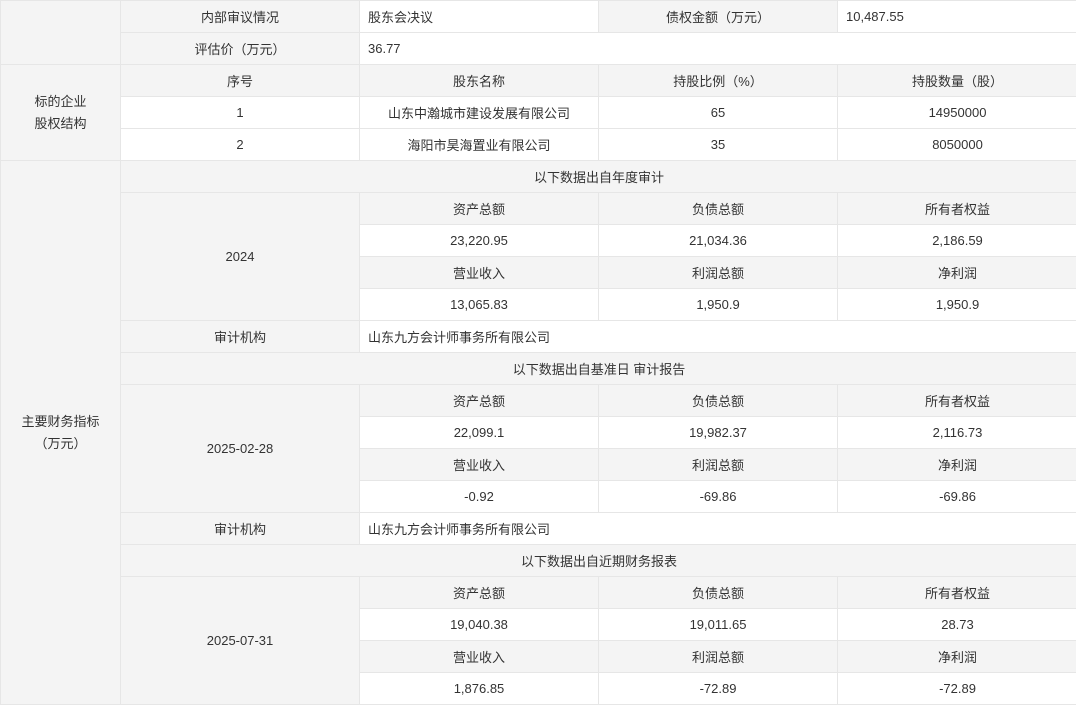 The width and height of the screenshot is (1076, 713). I want to click on financial-value-row: 13,065.83 1,950.9 1,950.9, so click(538, 304).